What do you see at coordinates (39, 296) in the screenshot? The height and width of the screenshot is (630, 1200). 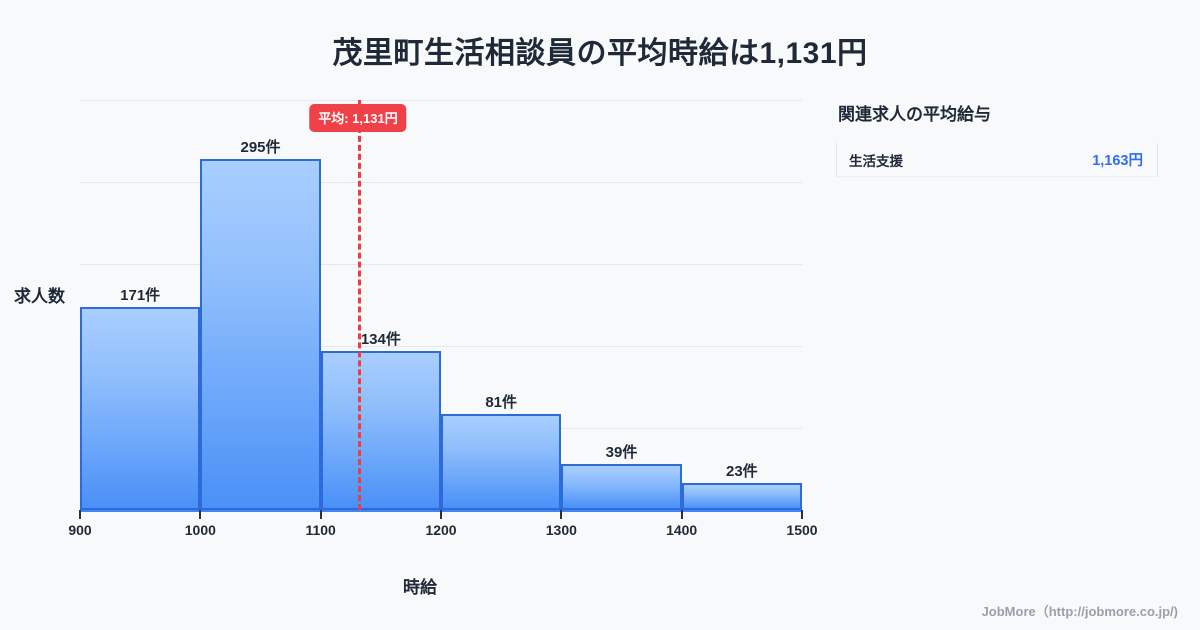 I see `y-axis-title: 求人数` at bounding box center [39, 296].